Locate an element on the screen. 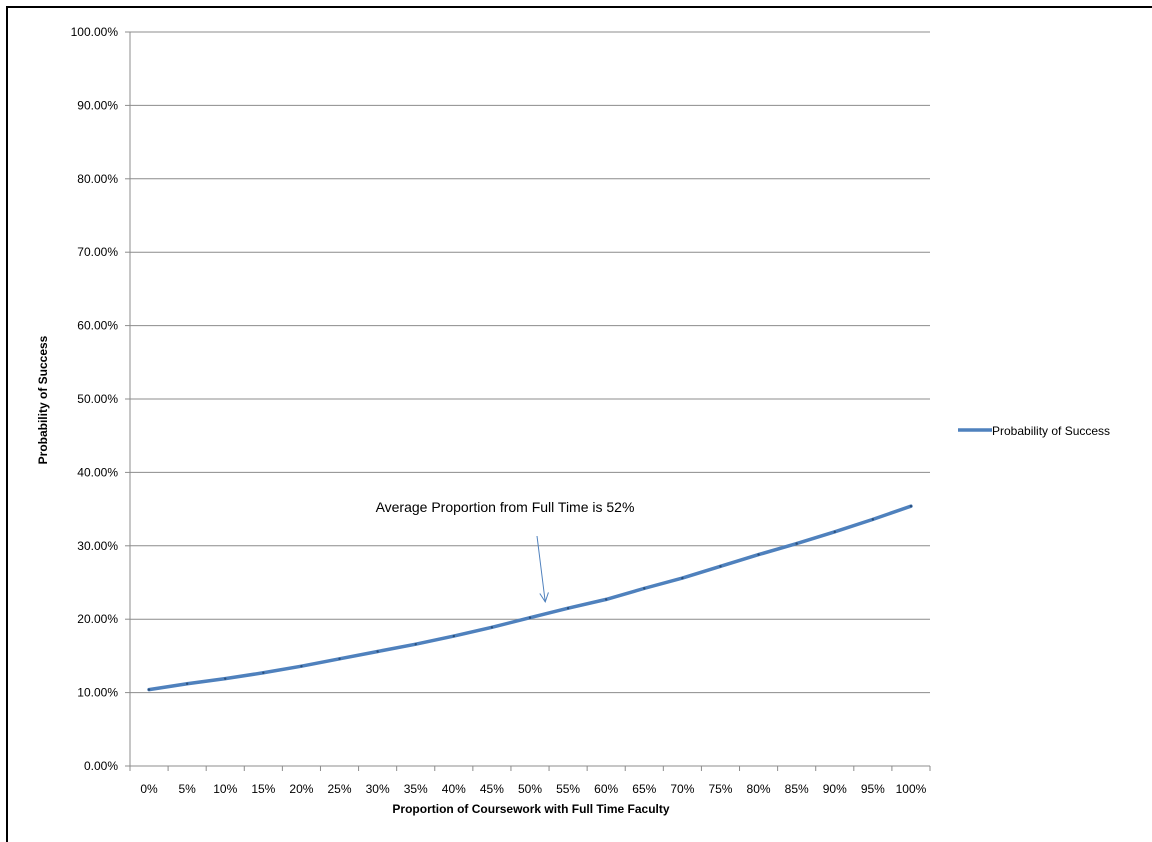  x-tick-label: 50% is located at coordinates (530, 789).